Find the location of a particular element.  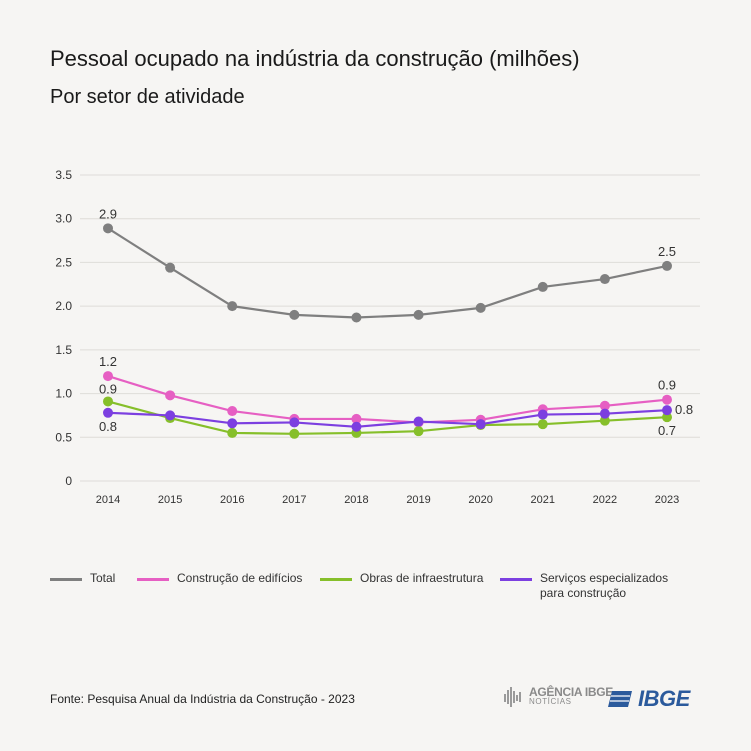

legend-swatch-total is located at coordinates (66, 579).